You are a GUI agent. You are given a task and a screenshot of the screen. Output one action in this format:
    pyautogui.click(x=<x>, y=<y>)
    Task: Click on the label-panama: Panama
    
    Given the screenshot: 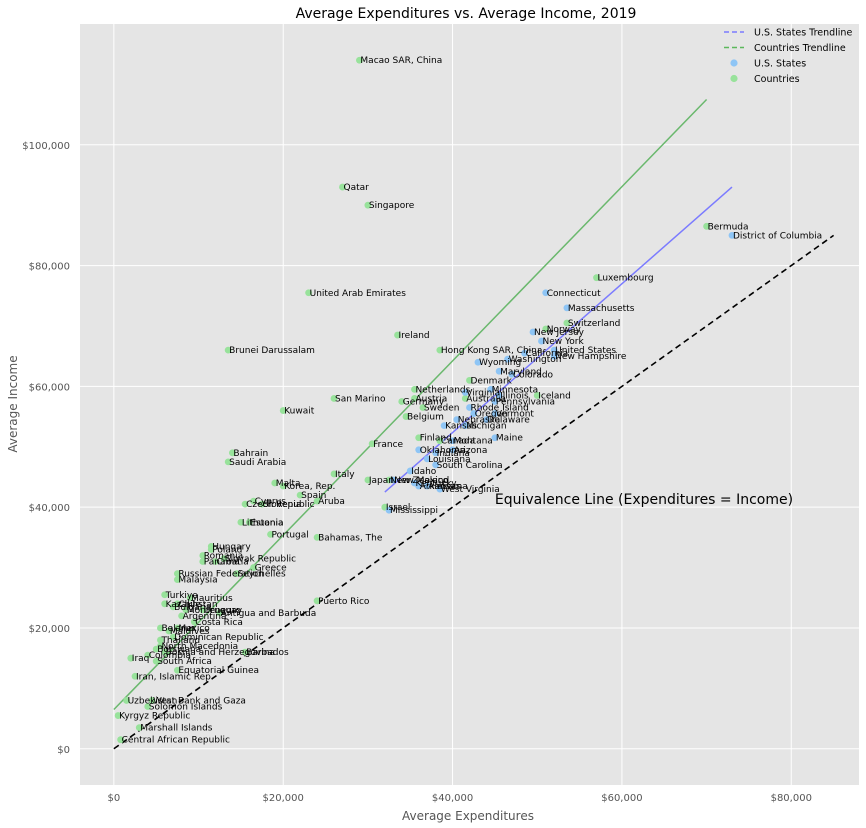 What is the action you would take?
    pyautogui.click(x=222, y=563)
    